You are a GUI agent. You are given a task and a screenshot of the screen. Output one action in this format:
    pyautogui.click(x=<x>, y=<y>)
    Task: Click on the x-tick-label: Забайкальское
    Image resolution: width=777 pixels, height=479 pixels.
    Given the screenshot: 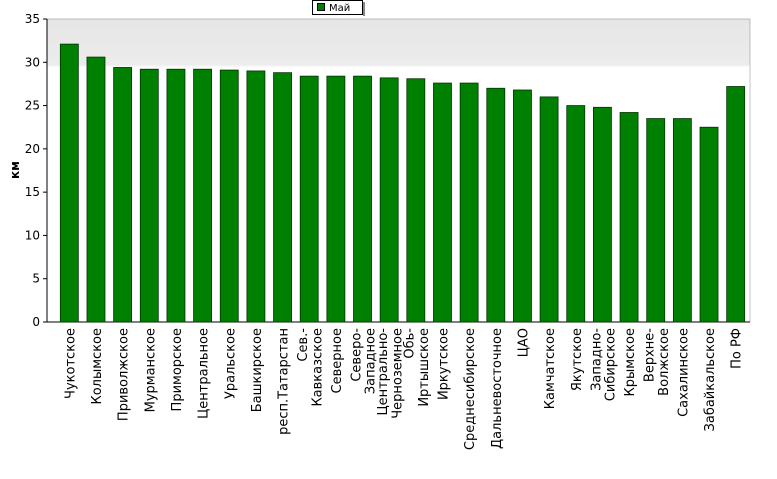 What is the action you would take?
    pyautogui.click(x=710, y=379)
    